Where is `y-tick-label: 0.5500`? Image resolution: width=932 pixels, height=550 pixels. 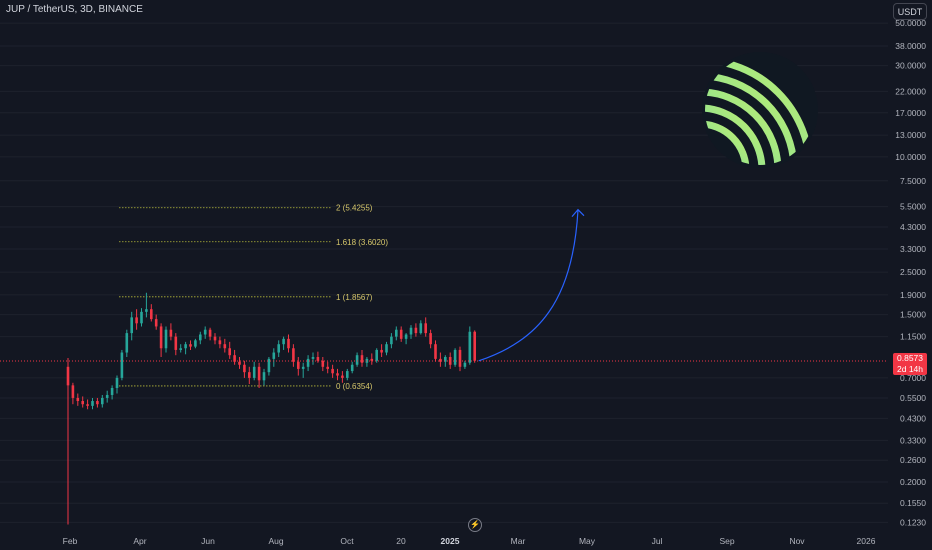
y-tick-label: 0.5500 is located at coordinates (913, 398).